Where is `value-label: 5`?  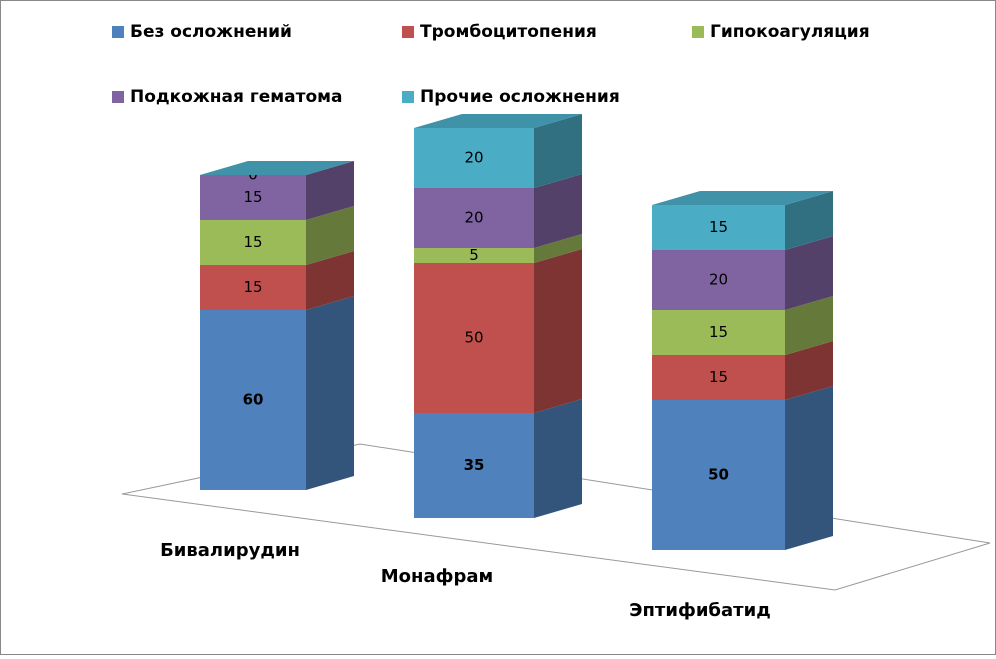 value-label: 5 is located at coordinates (474, 255).